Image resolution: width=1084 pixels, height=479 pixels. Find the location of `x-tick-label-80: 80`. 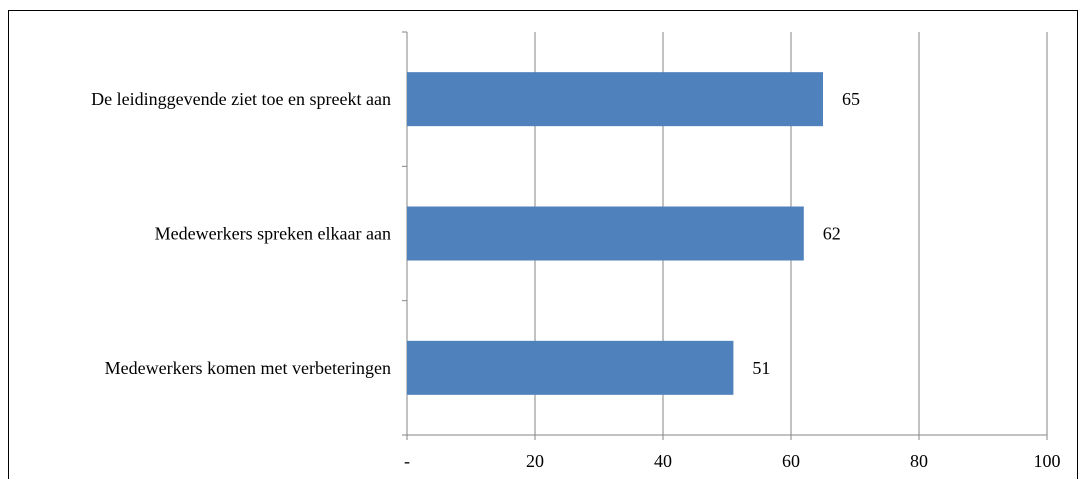

x-tick-label-80: 80 is located at coordinates (919, 461).